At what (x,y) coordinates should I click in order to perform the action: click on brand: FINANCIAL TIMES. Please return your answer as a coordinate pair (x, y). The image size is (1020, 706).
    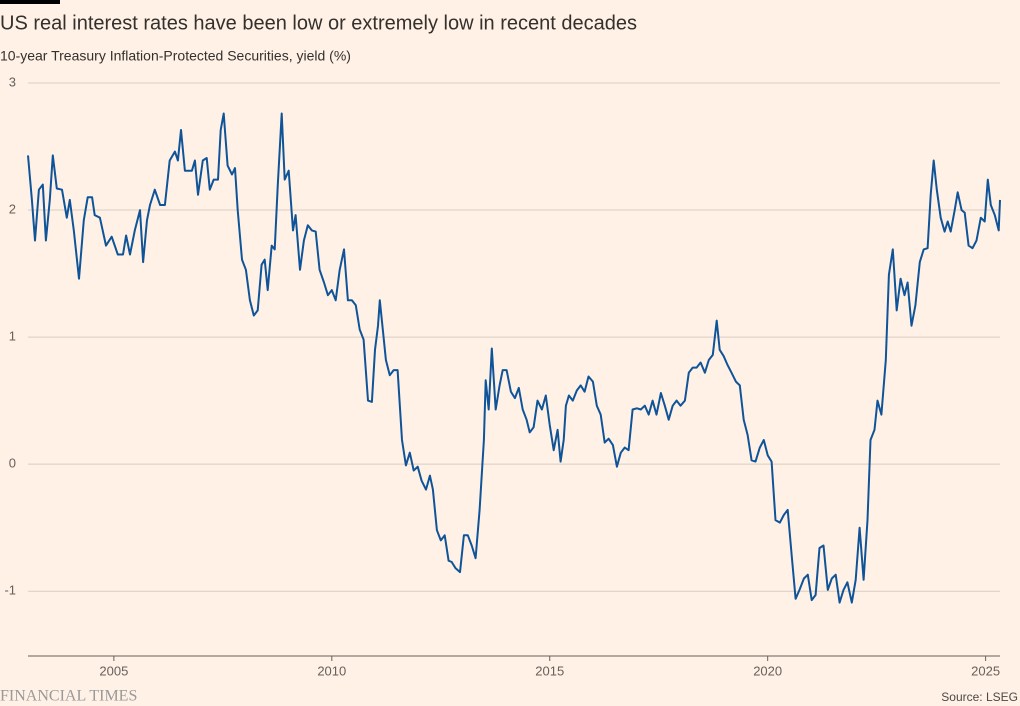
    Looking at the image, I should click on (68, 696).